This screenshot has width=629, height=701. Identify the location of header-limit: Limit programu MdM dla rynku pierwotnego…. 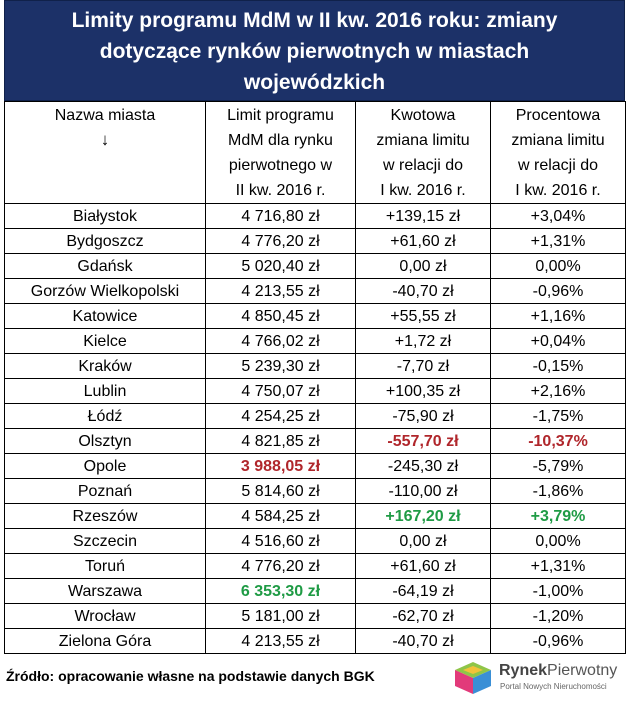
(280, 152).